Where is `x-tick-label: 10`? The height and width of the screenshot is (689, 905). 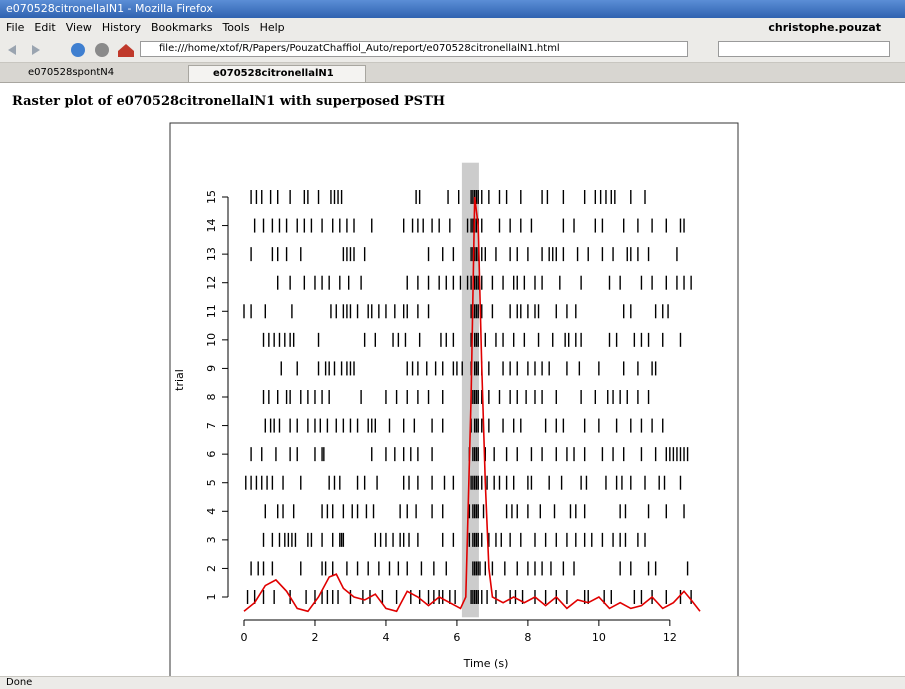
x-tick-label: 10 is located at coordinates (599, 637).